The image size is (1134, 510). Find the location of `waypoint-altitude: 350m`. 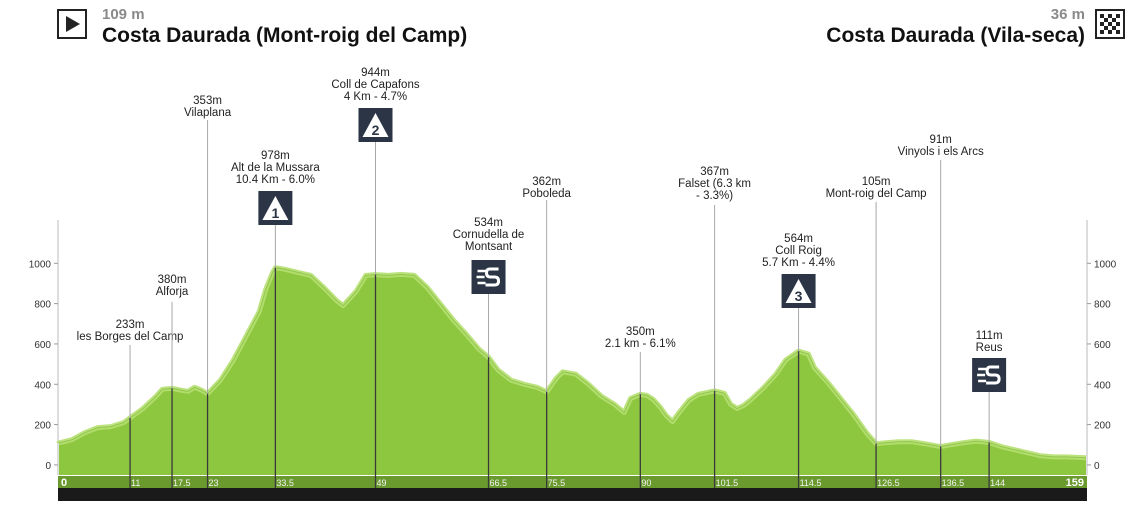

waypoint-altitude: 350m is located at coordinates (640, 332).